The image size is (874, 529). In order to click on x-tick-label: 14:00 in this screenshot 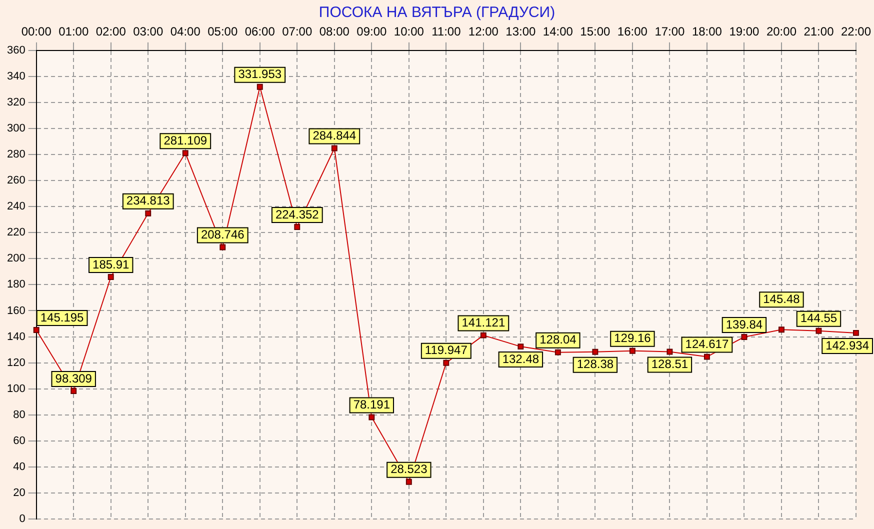, I will do `click(558, 31)`.